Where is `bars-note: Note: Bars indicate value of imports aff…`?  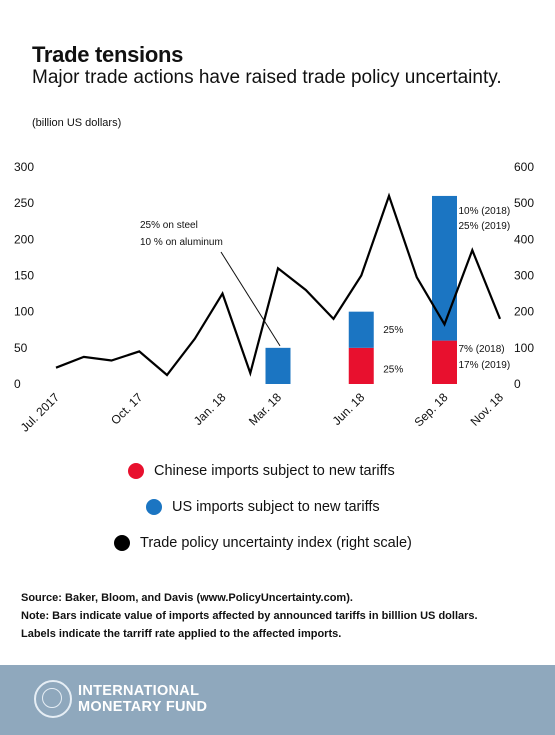 bars-note: Note: Bars indicate value of imports aff… is located at coordinates (249, 616).